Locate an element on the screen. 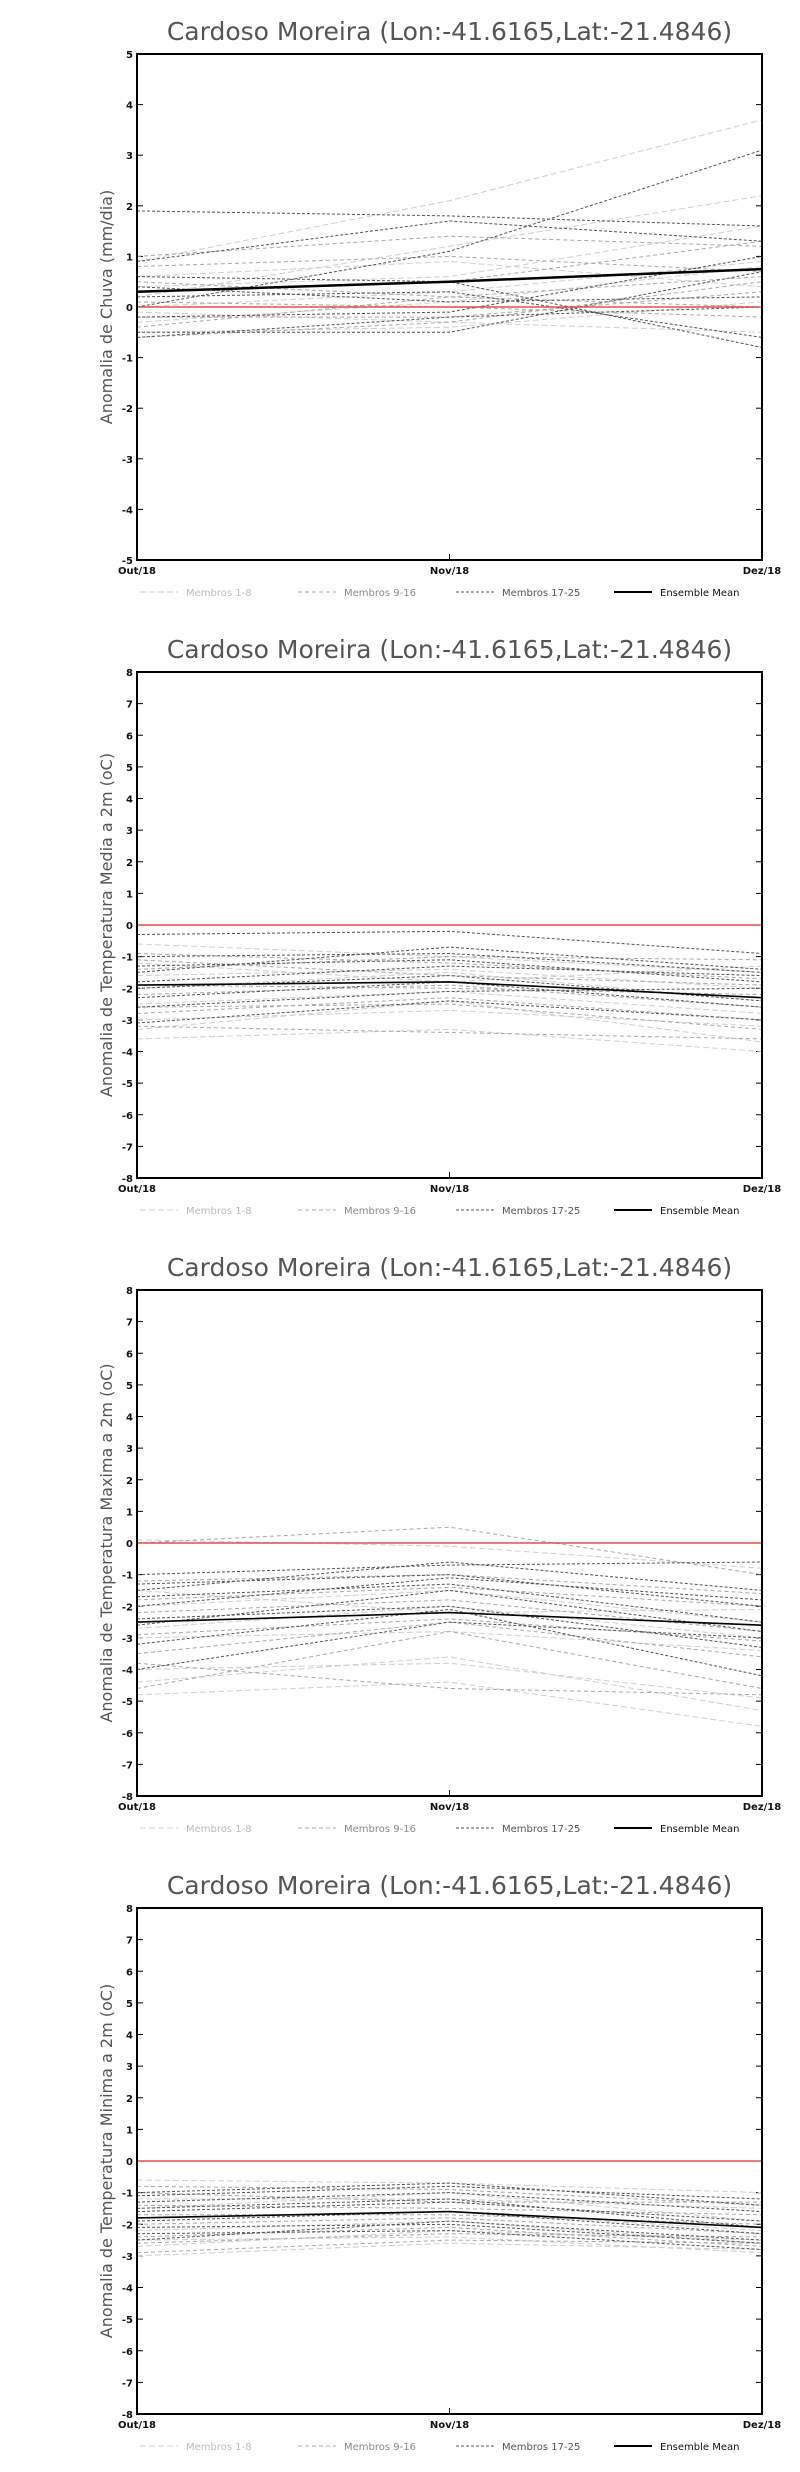  y-tick-label: -1 is located at coordinates (127, 2194).